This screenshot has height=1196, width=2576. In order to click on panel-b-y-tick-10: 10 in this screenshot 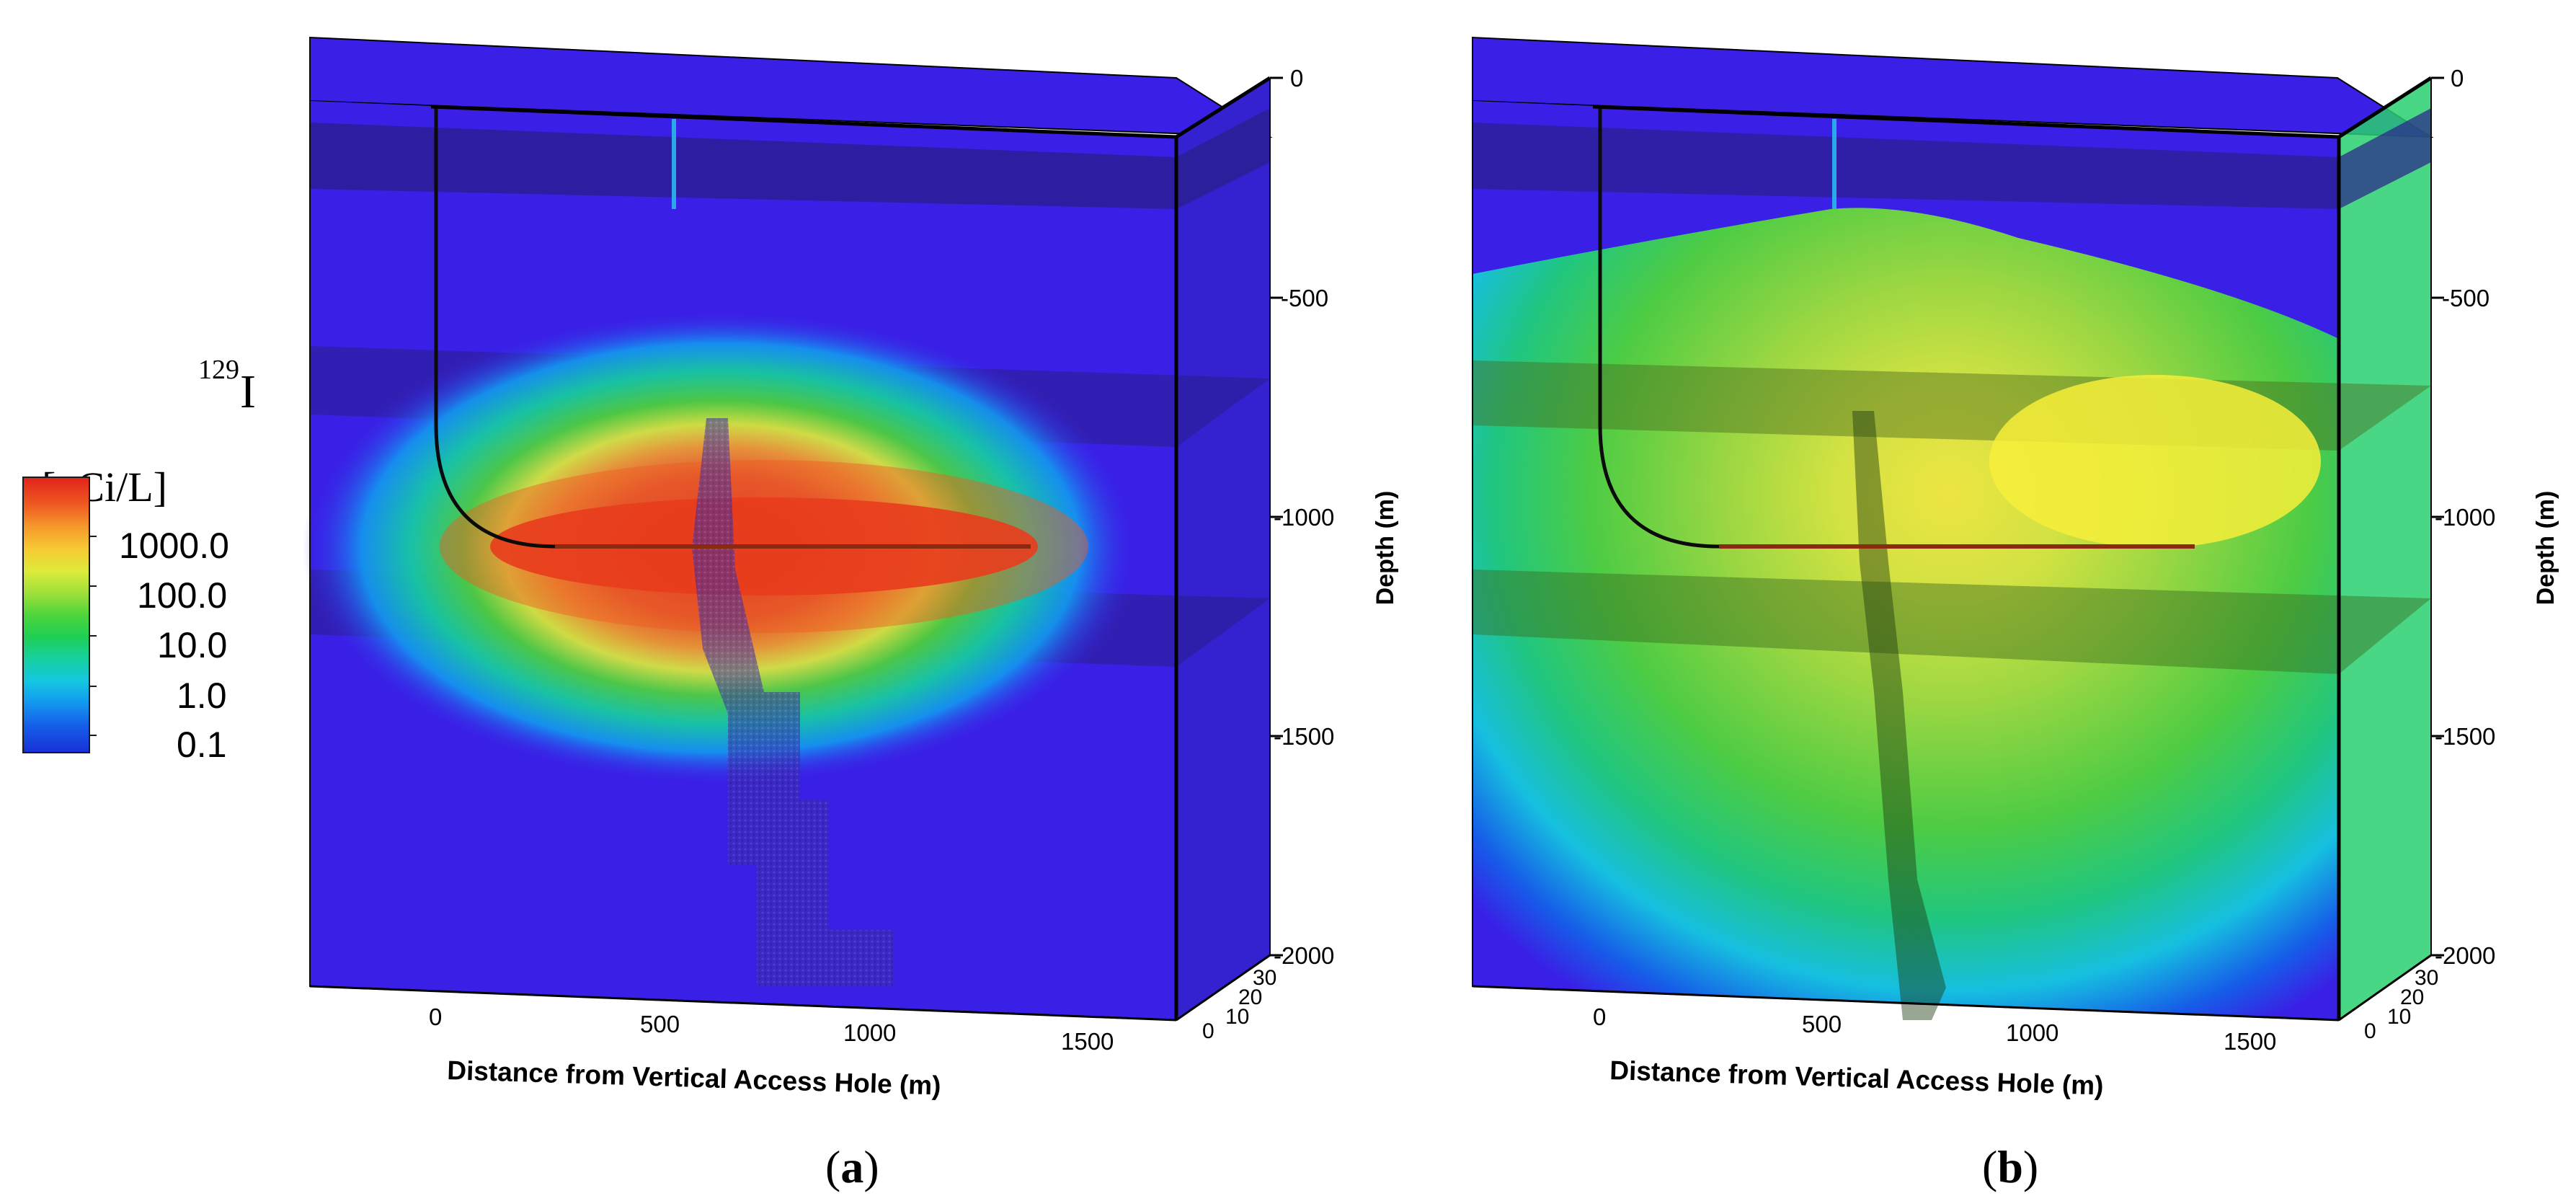, I will do `click(2399, 1017)`.